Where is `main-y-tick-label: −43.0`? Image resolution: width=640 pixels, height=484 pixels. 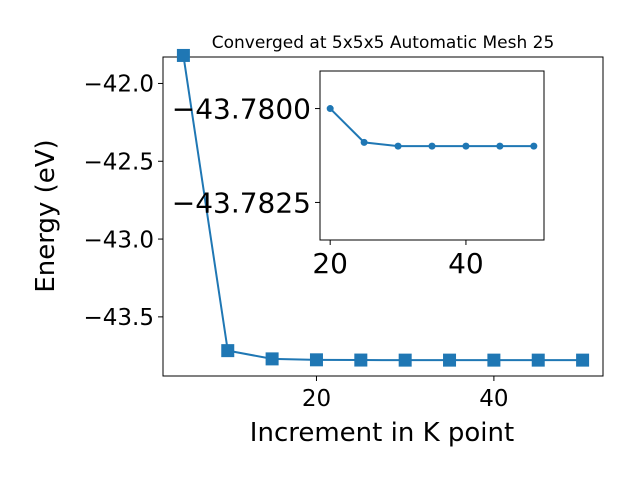
main-y-tick-label: −43.0 is located at coordinates (119, 240).